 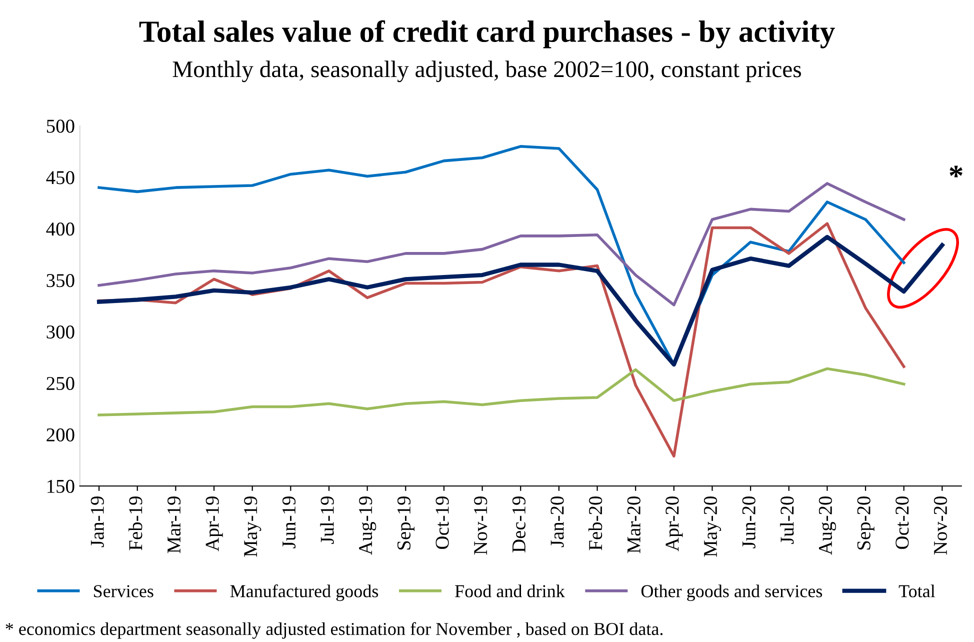 I want to click on x-tick-label: Jan-20, so click(x=557, y=522).